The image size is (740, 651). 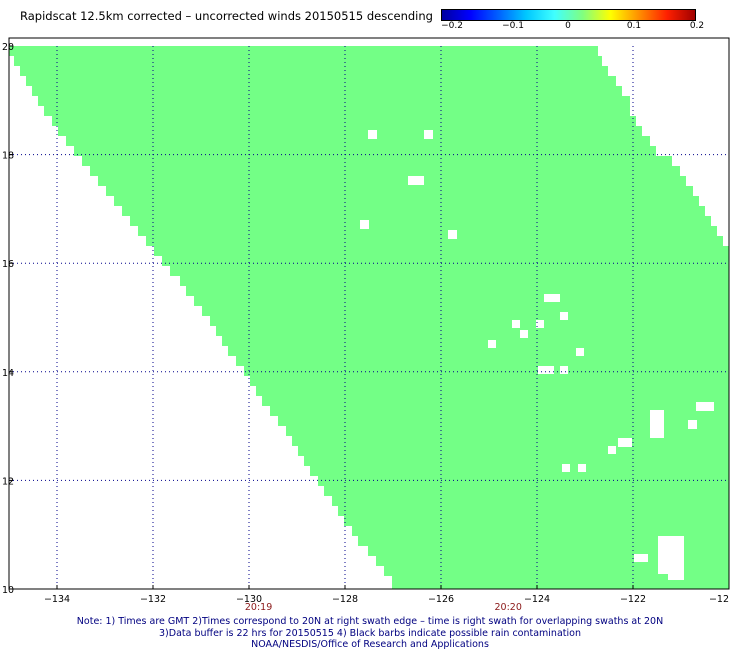 What do you see at coordinates (345, 599) in the screenshot?
I see `x-tick-label: −128` at bounding box center [345, 599].